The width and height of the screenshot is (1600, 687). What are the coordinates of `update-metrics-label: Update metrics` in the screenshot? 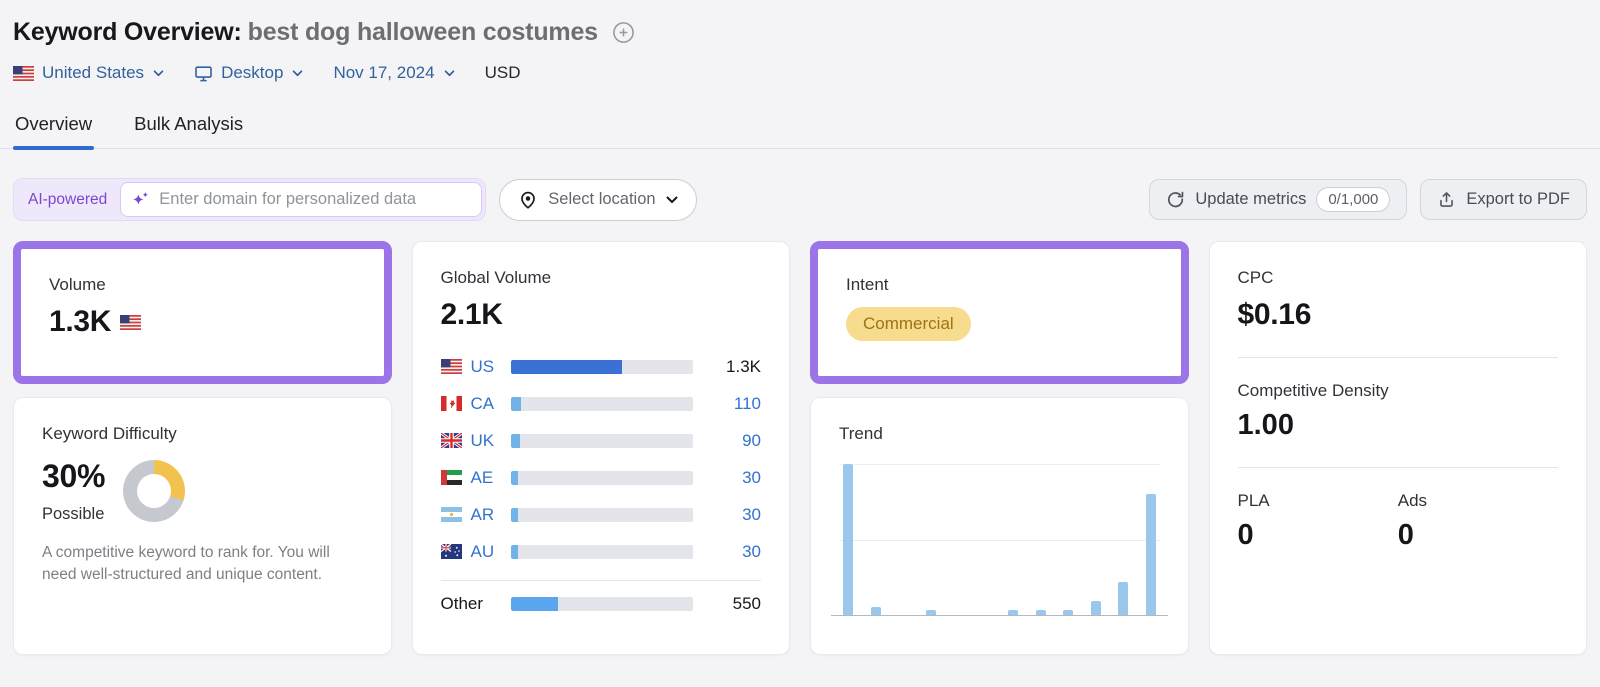 It's located at (1251, 199).